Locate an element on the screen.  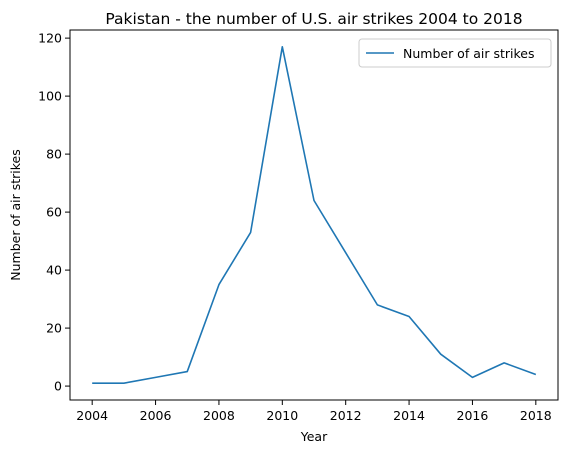
y-axis-label: Number of air strikes is located at coordinates (15, 214).